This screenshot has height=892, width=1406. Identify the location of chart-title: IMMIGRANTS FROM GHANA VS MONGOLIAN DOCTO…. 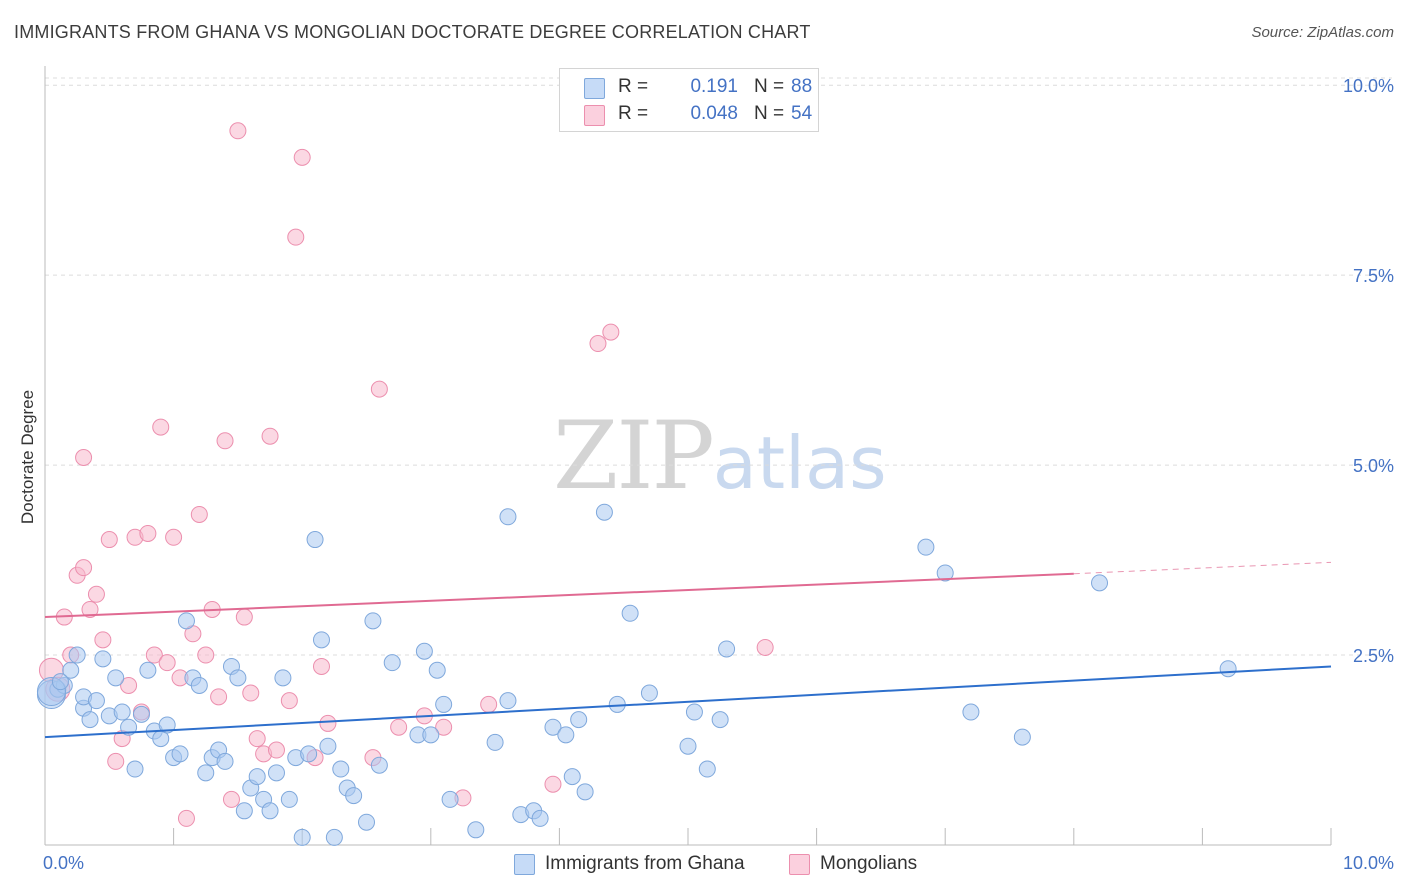
(412, 32).